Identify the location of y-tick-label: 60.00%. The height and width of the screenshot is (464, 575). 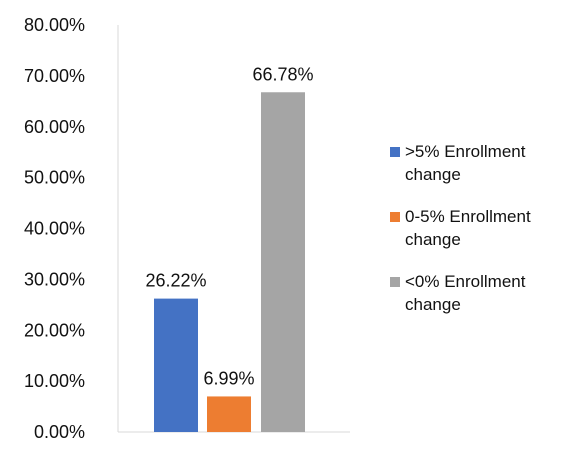
(54, 127).